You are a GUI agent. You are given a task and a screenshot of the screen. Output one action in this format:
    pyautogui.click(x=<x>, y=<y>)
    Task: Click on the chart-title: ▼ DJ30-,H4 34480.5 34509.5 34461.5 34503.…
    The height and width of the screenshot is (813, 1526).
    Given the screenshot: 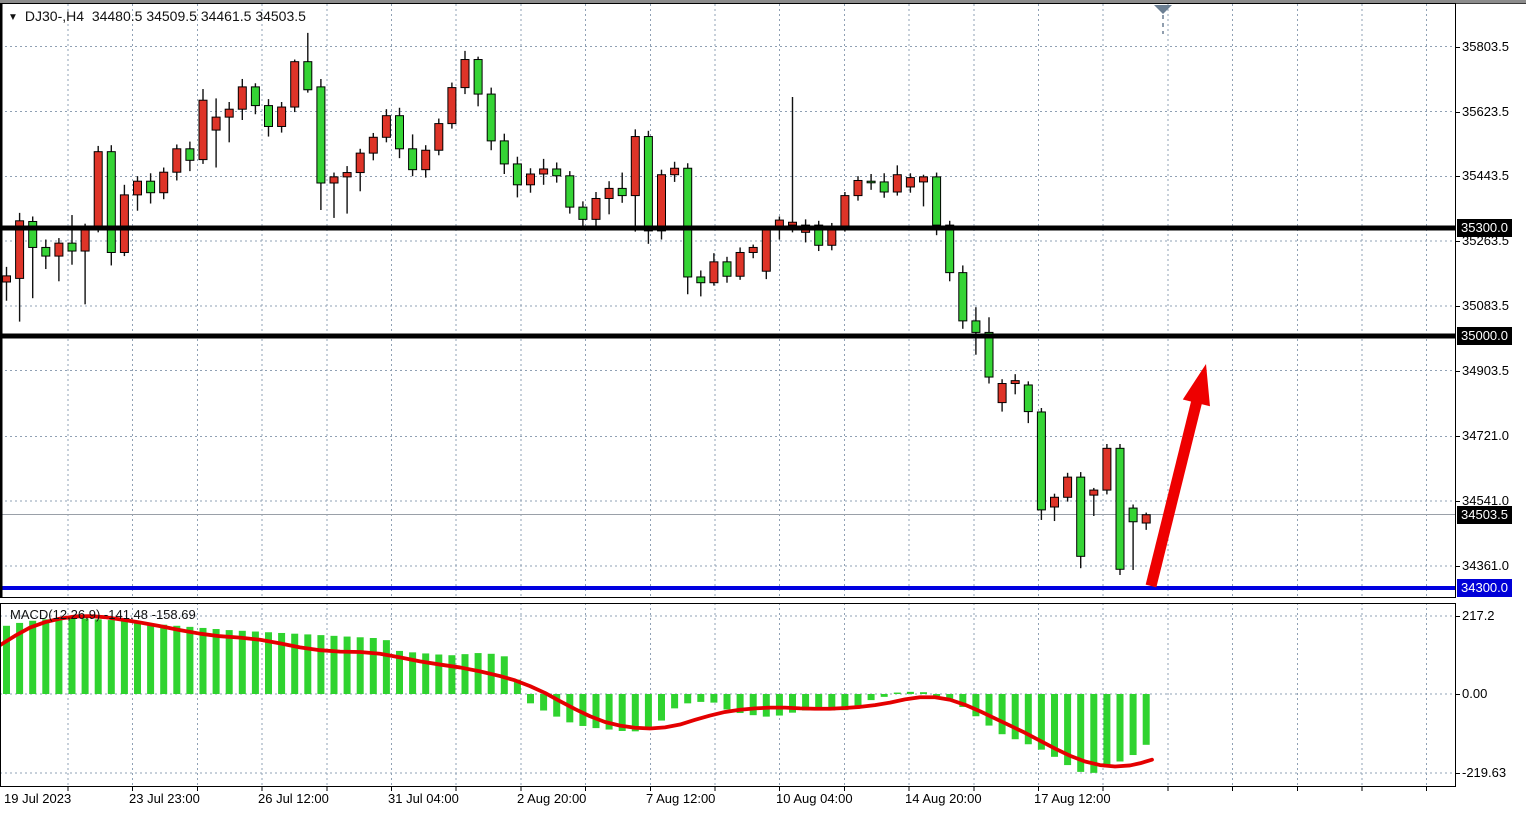 What is the action you would take?
    pyautogui.click(x=157, y=16)
    